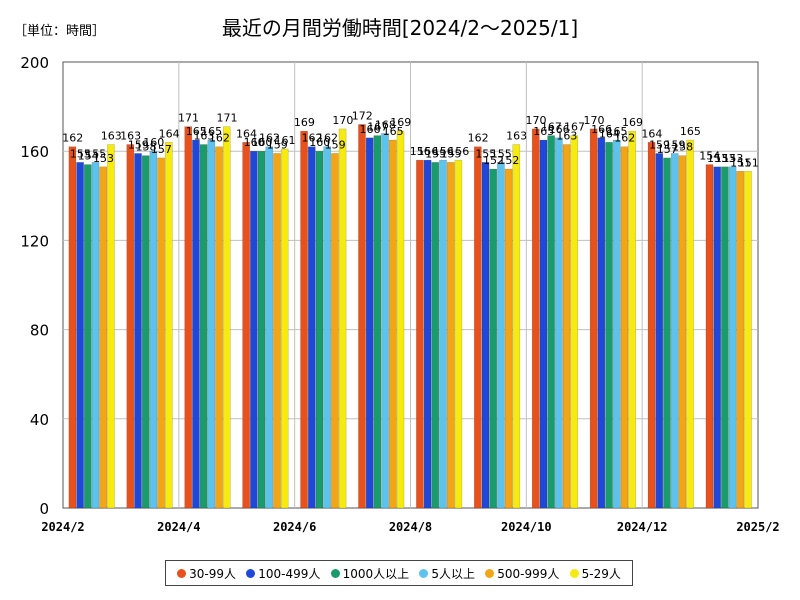 The height and width of the screenshot is (600, 800). What do you see at coordinates (453, 573) in the screenshot?
I see `legend-label: 5人以上` at bounding box center [453, 573].